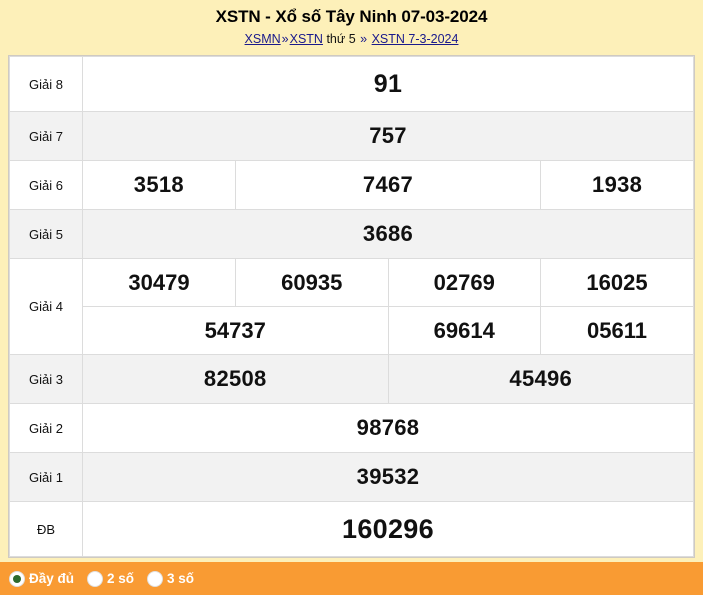 Image resolution: width=703 pixels, height=595 pixels. I want to click on table-row-g5: Giải 5 3686, so click(351, 234).